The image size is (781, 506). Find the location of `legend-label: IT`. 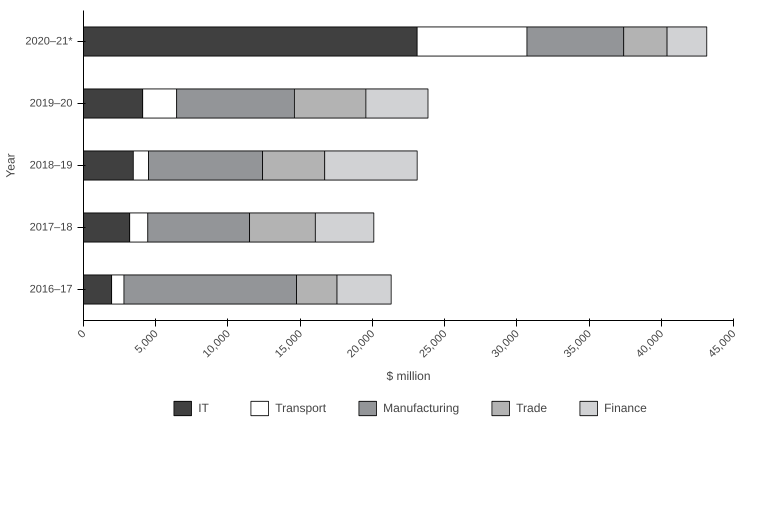

legend-label: IT is located at coordinates (204, 407).